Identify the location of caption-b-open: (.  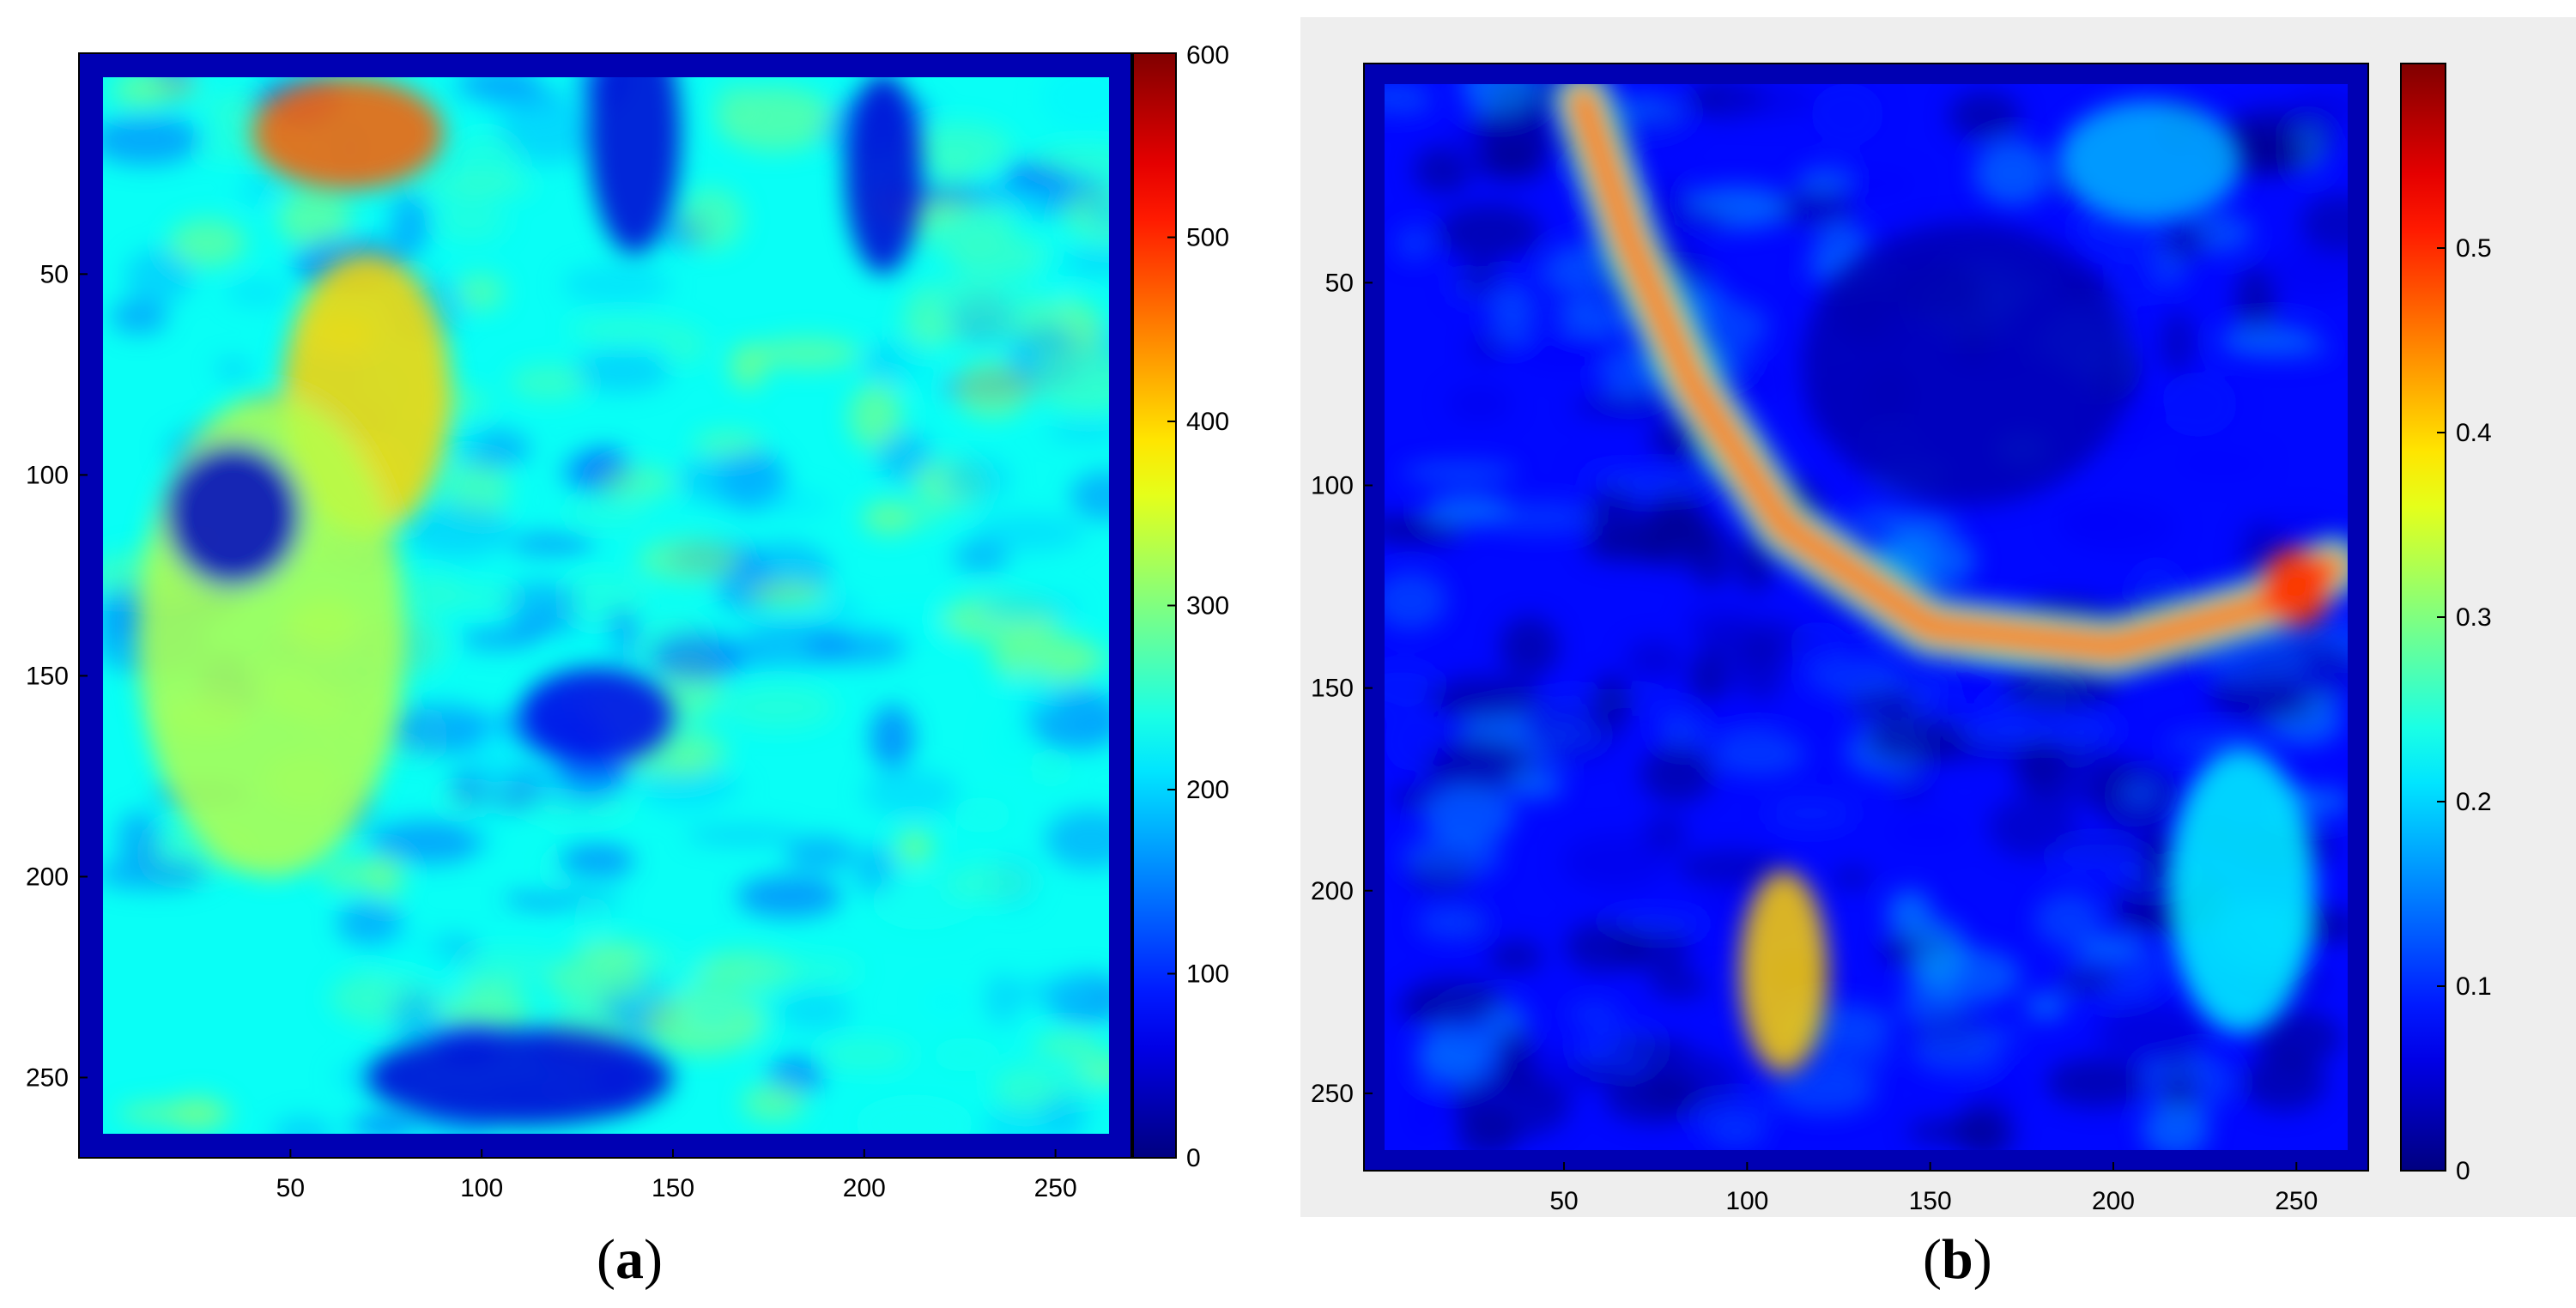
(1932, 1259).